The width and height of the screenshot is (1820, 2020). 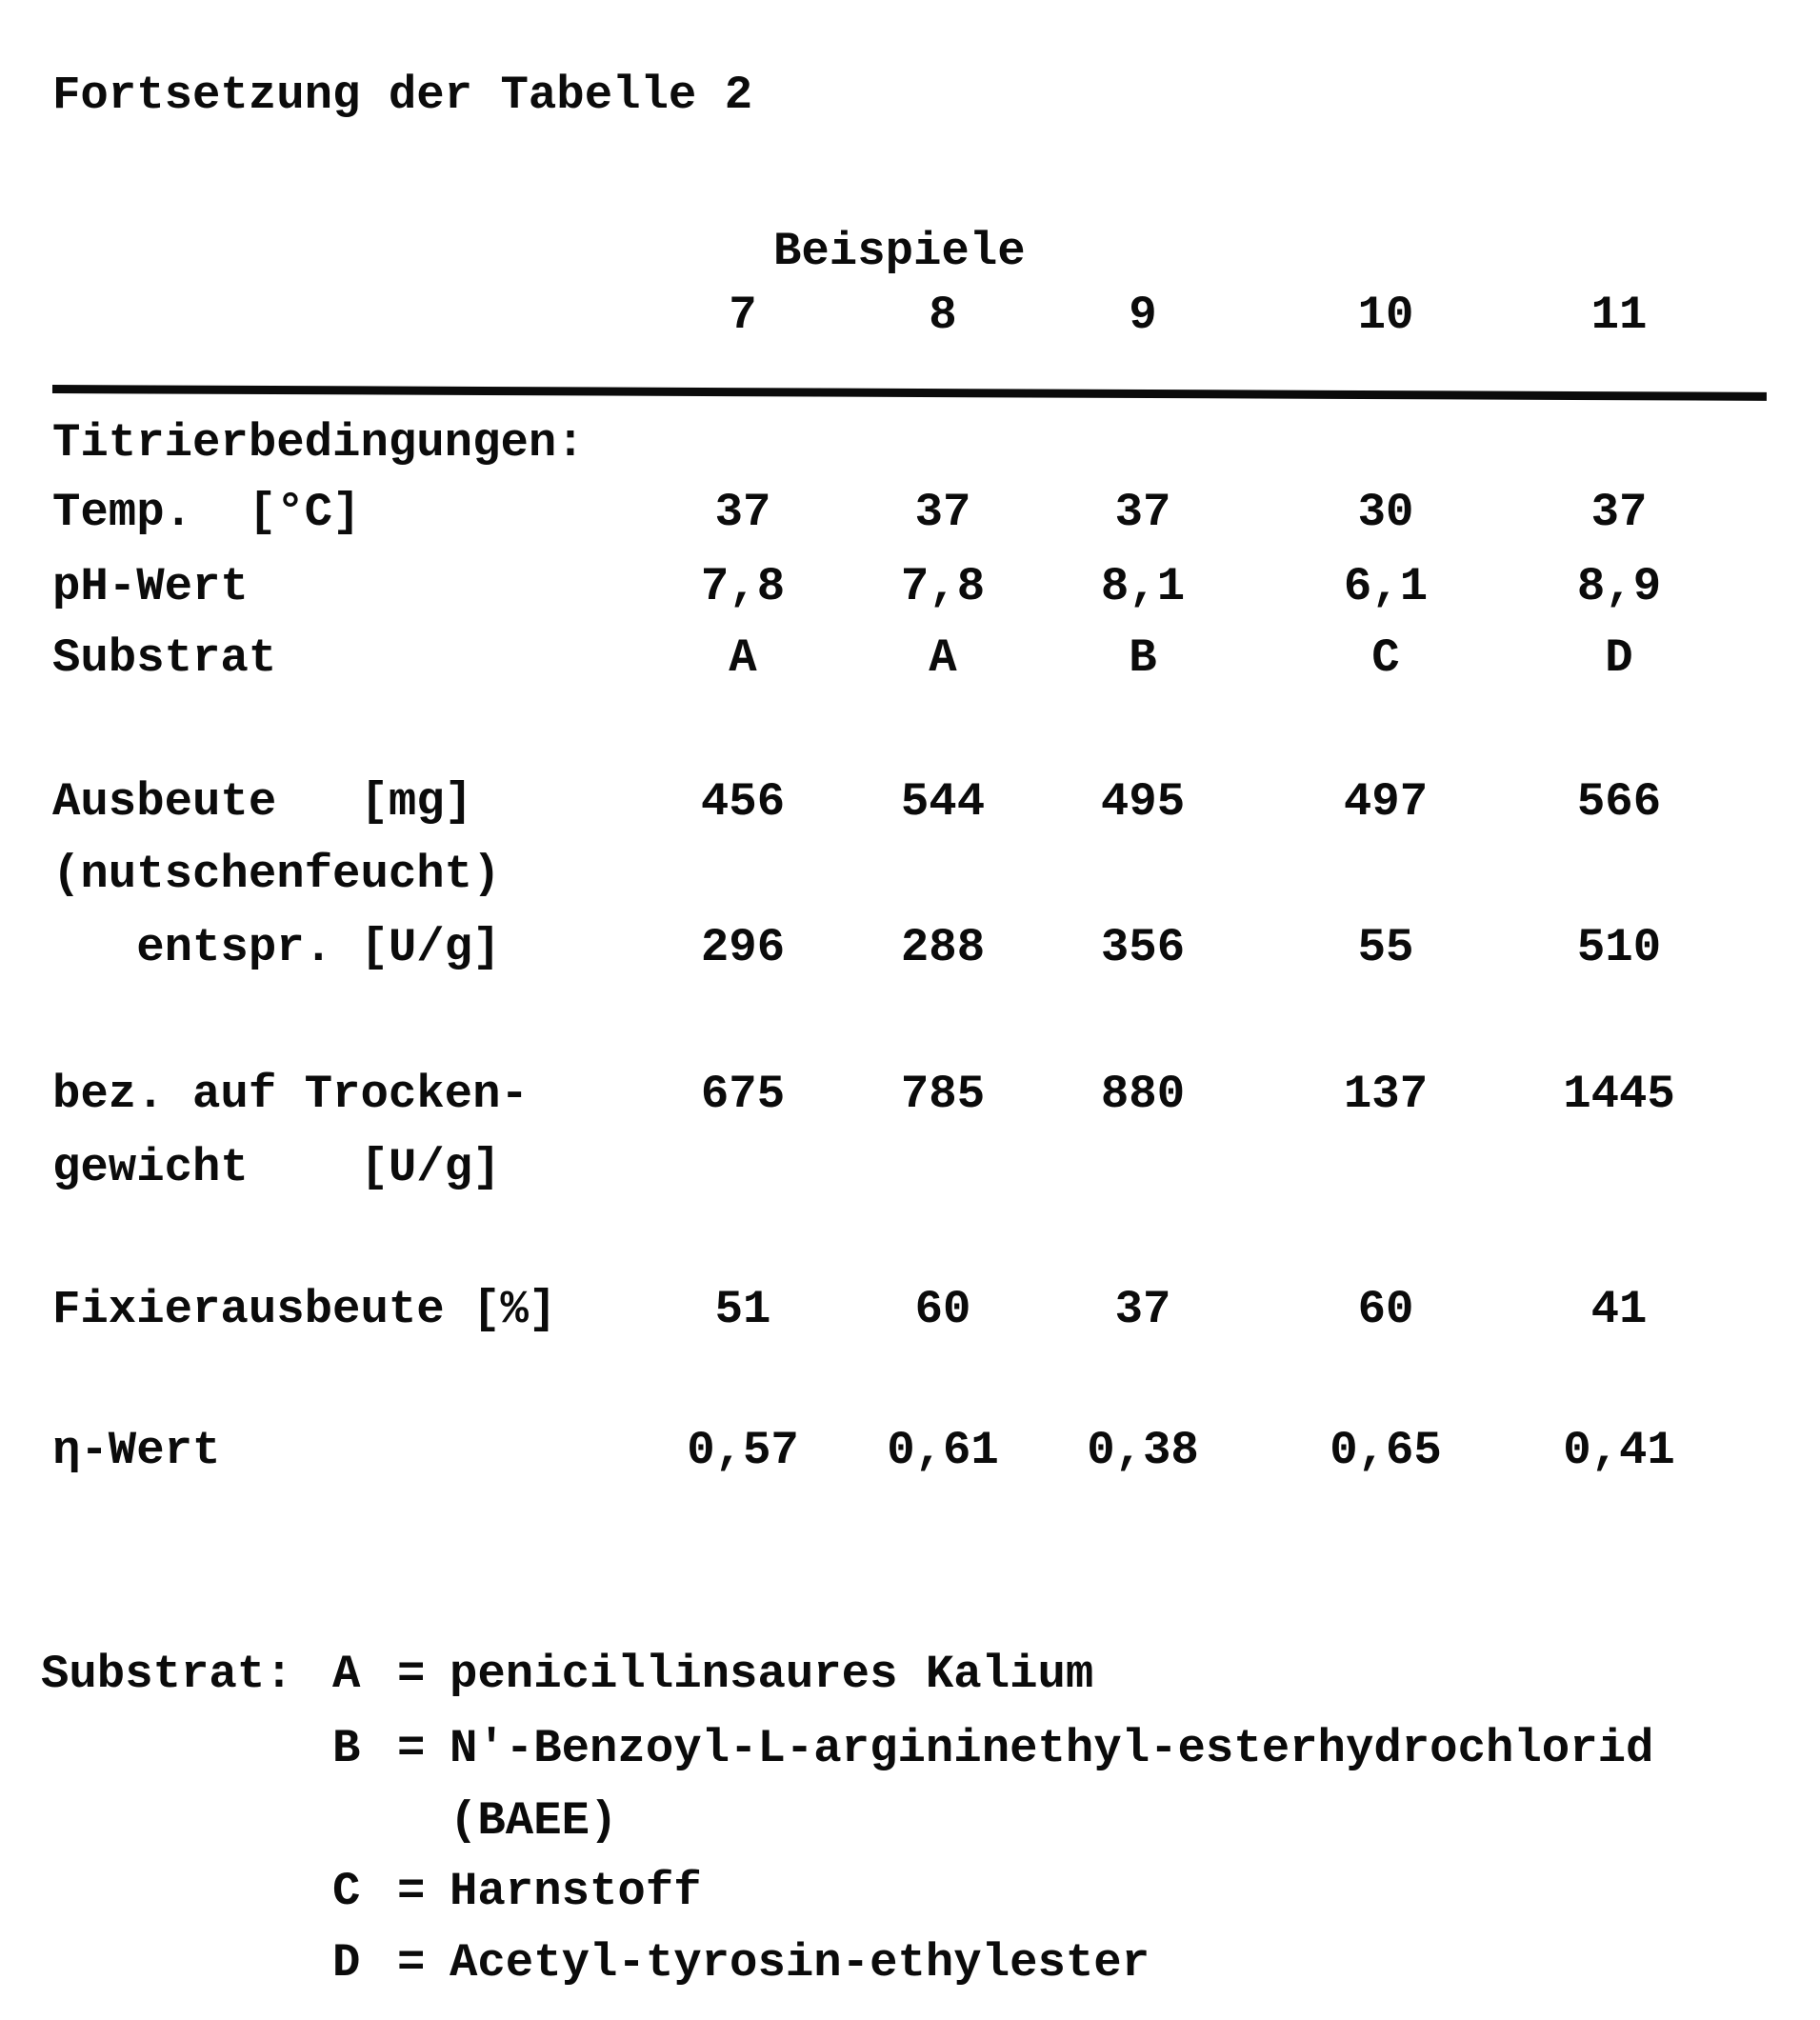 What do you see at coordinates (346, 1674) in the screenshot?
I see `legend-key: A` at bounding box center [346, 1674].